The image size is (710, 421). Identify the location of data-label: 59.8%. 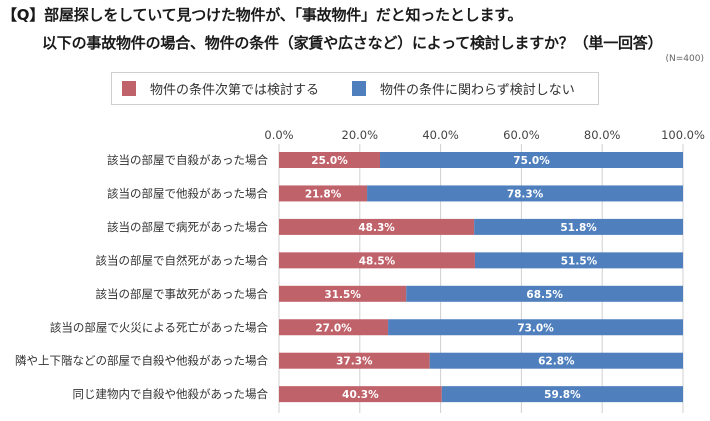
(562, 395).